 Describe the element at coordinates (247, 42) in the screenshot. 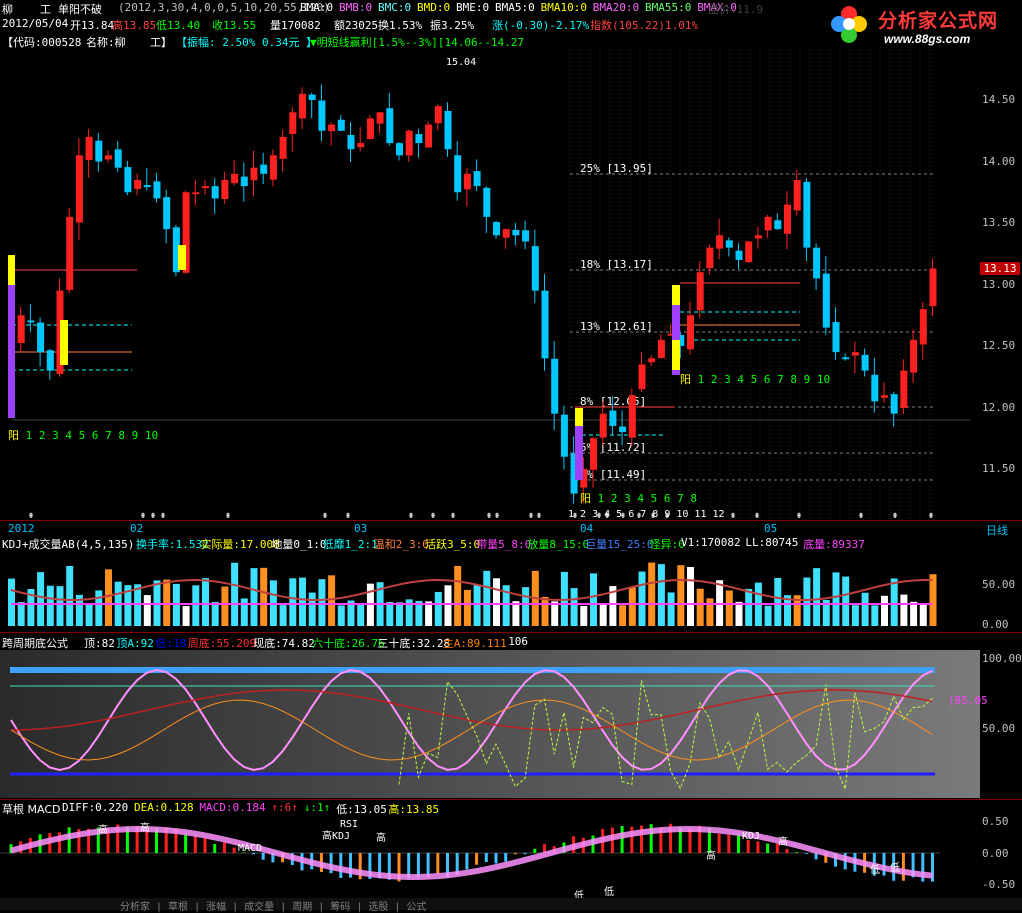

I see `amplitude-info: 【振幅: 2.50% 0.34元 】` at that location.